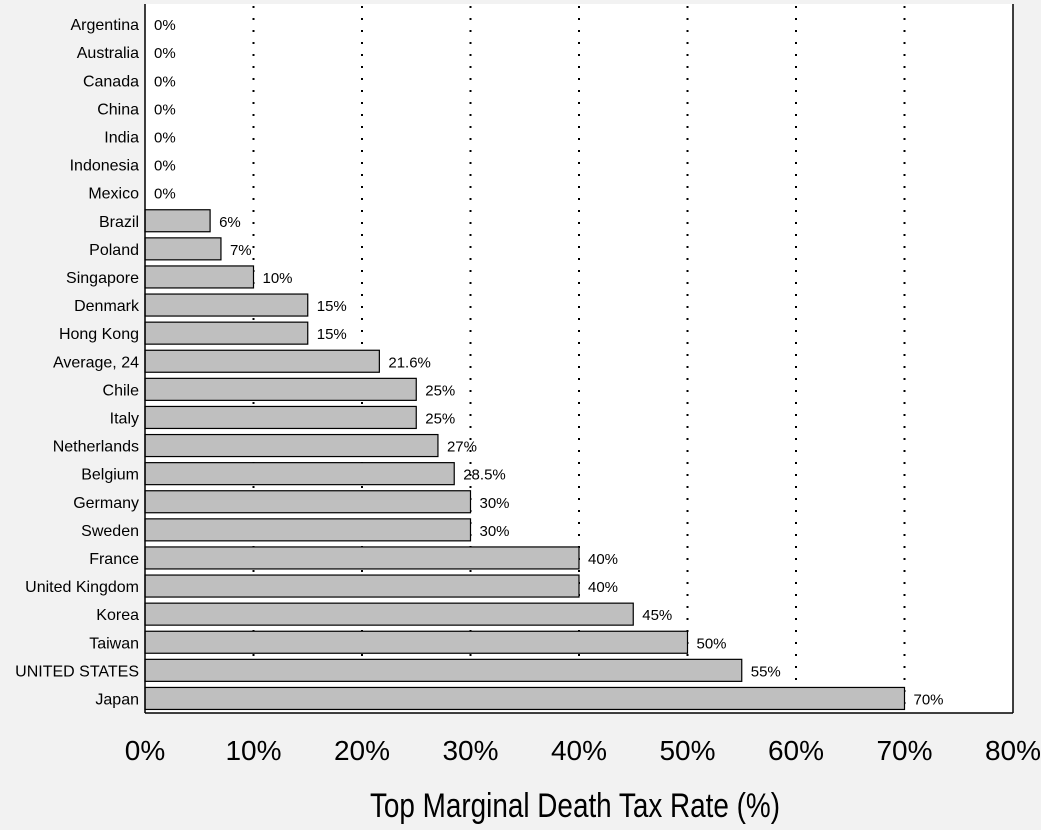  Describe the element at coordinates (278, 278) in the screenshot. I see `data-label: 10%` at that location.